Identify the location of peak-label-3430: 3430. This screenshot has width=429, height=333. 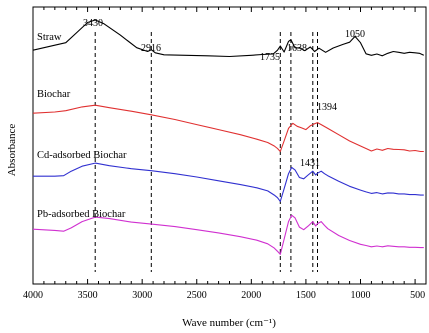
(93, 23).